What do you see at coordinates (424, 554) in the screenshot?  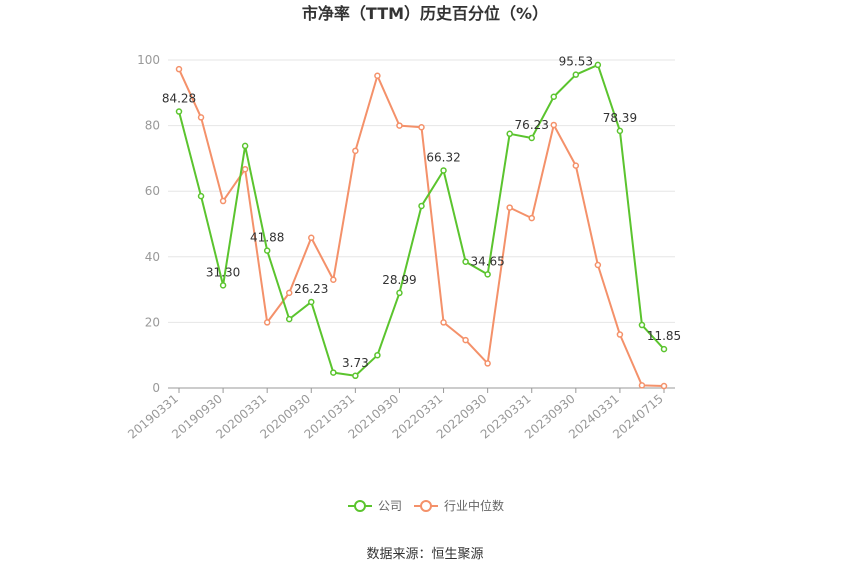 I see `source-note: 数据来源：恒生聚源` at bounding box center [424, 554].